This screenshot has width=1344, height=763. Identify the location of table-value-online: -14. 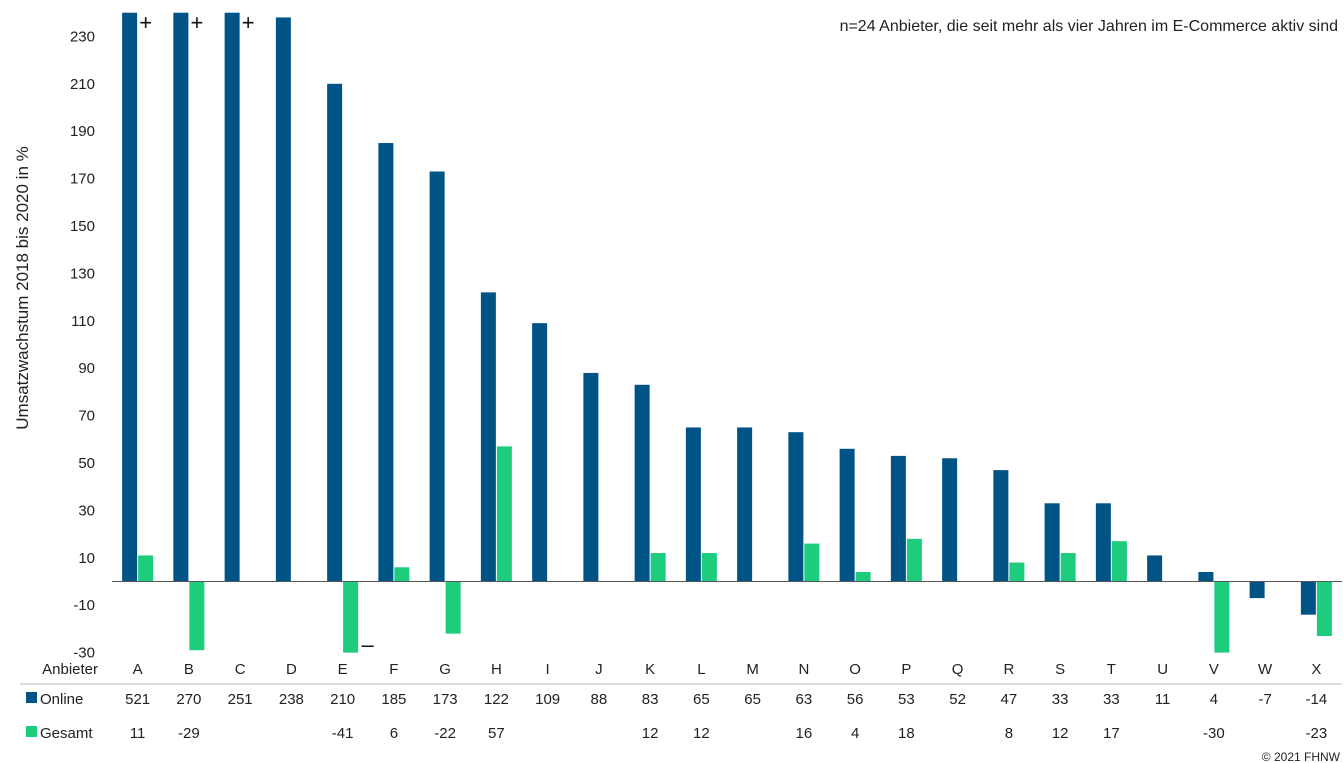
(1317, 699).